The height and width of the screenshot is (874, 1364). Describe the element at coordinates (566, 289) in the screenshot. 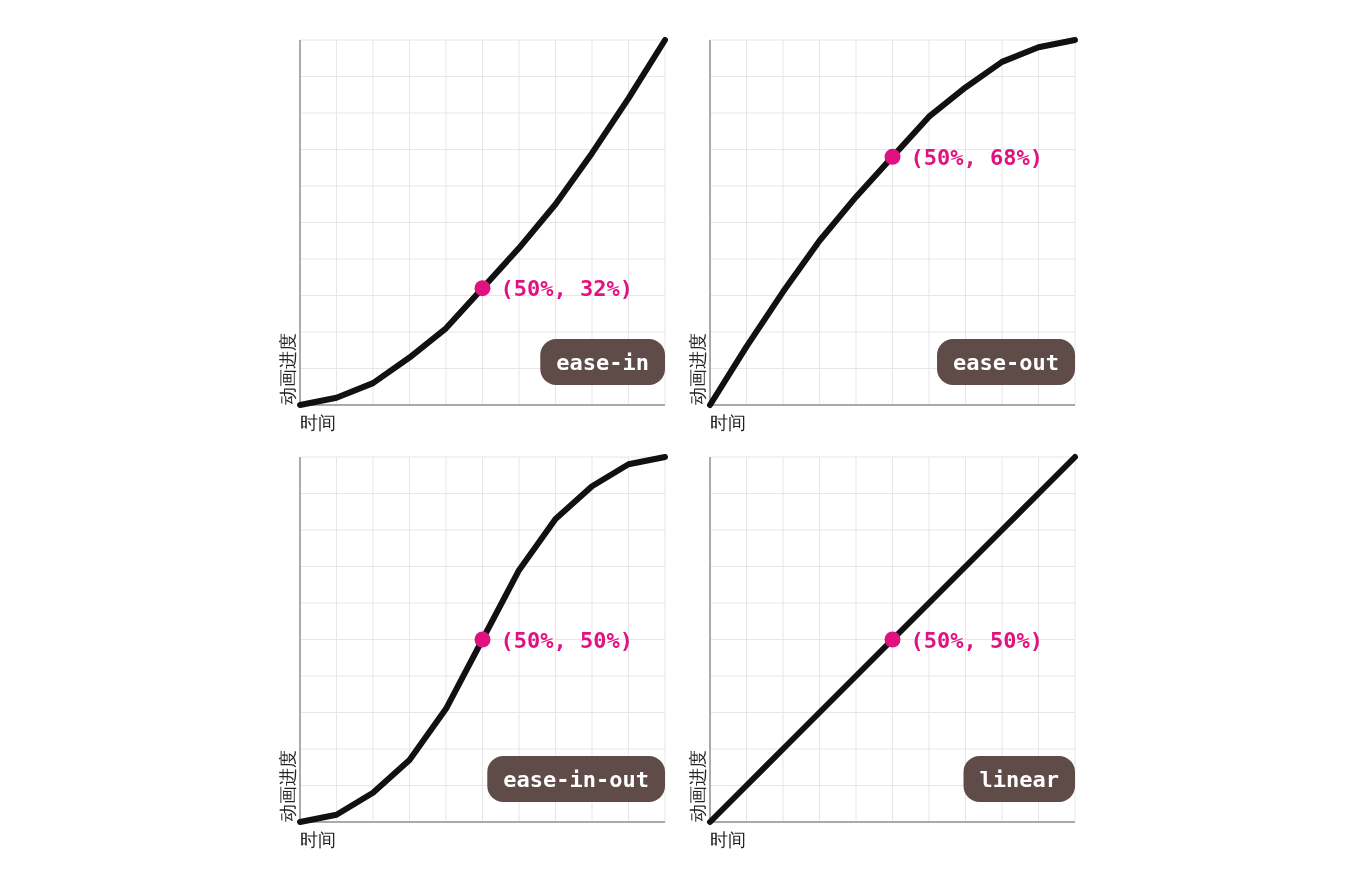

I see `annotation: (50%, 32%)` at that location.